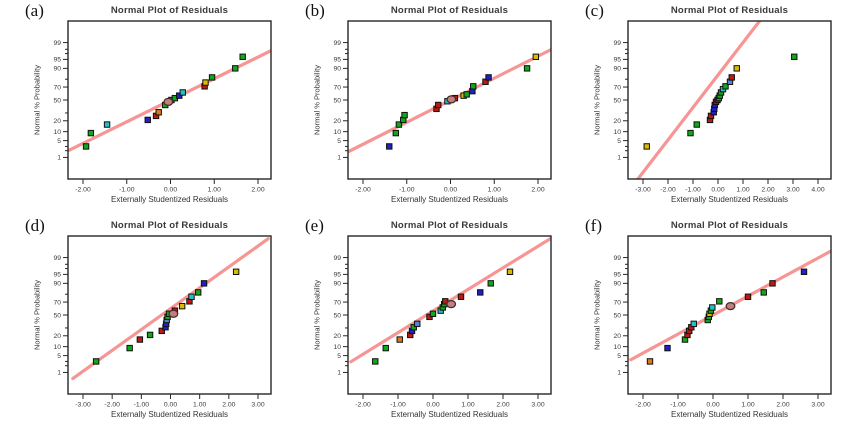 The image size is (842, 431). Describe the element at coordinates (314, 225) in the screenshot. I see `panel-letter-e: (e)` at that location.